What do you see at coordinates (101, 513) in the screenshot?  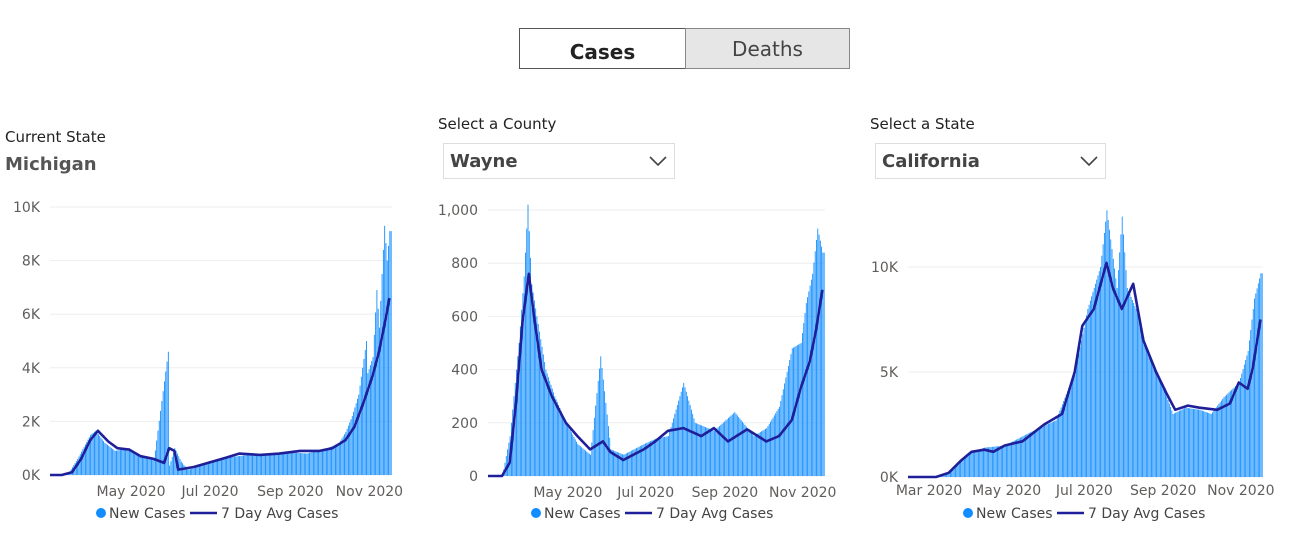 I see `dot-icon` at bounding box center [101, 513].